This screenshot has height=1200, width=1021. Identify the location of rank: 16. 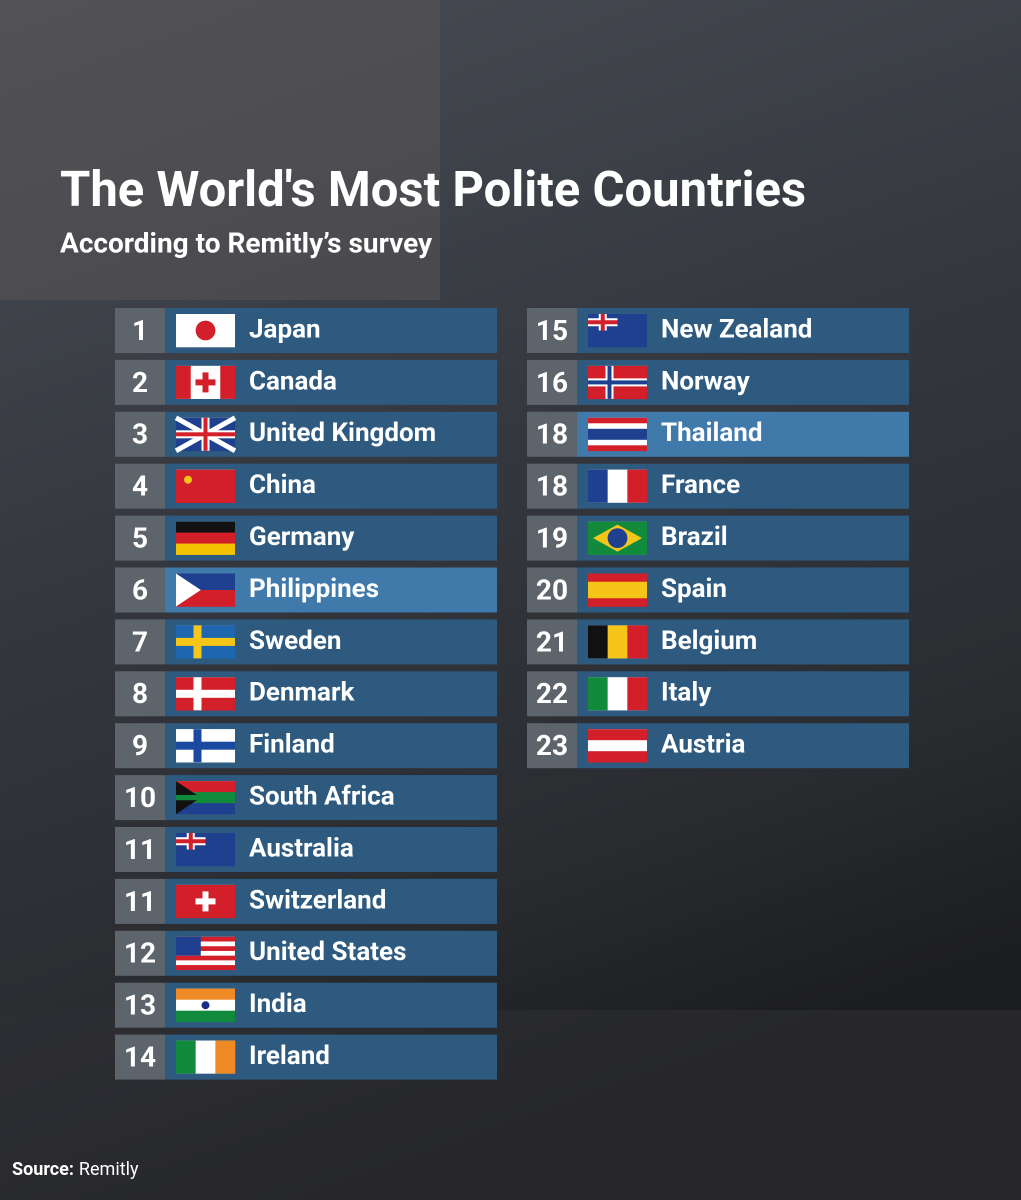
(552, 382).